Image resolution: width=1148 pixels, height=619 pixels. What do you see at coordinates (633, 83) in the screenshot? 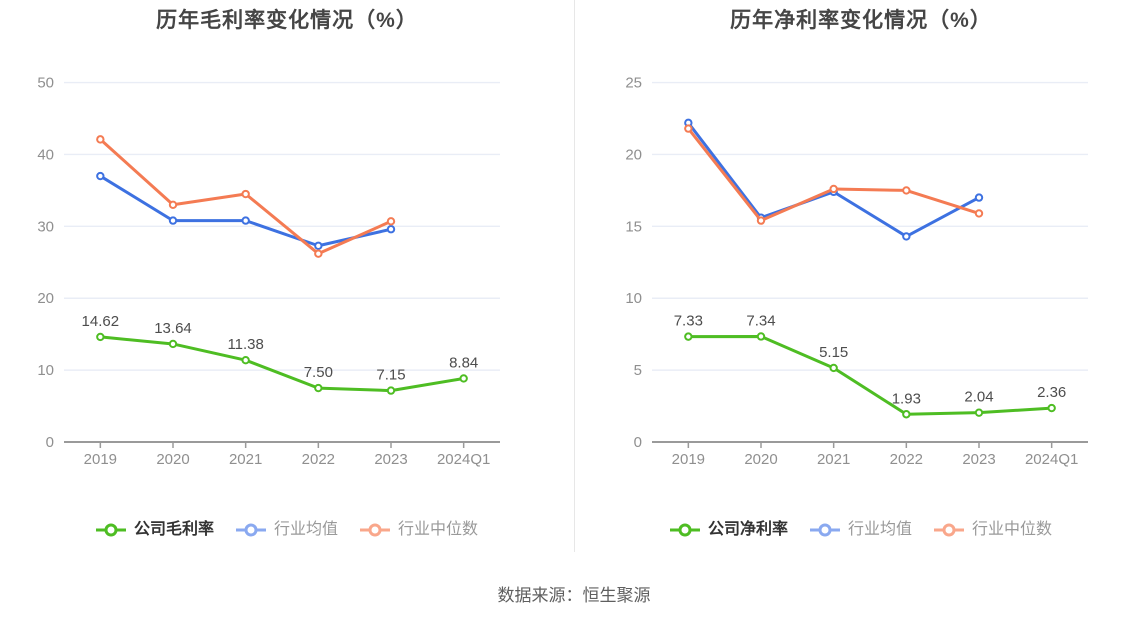
I see `y-tick-label: 25` at bounding box center [633, 83].